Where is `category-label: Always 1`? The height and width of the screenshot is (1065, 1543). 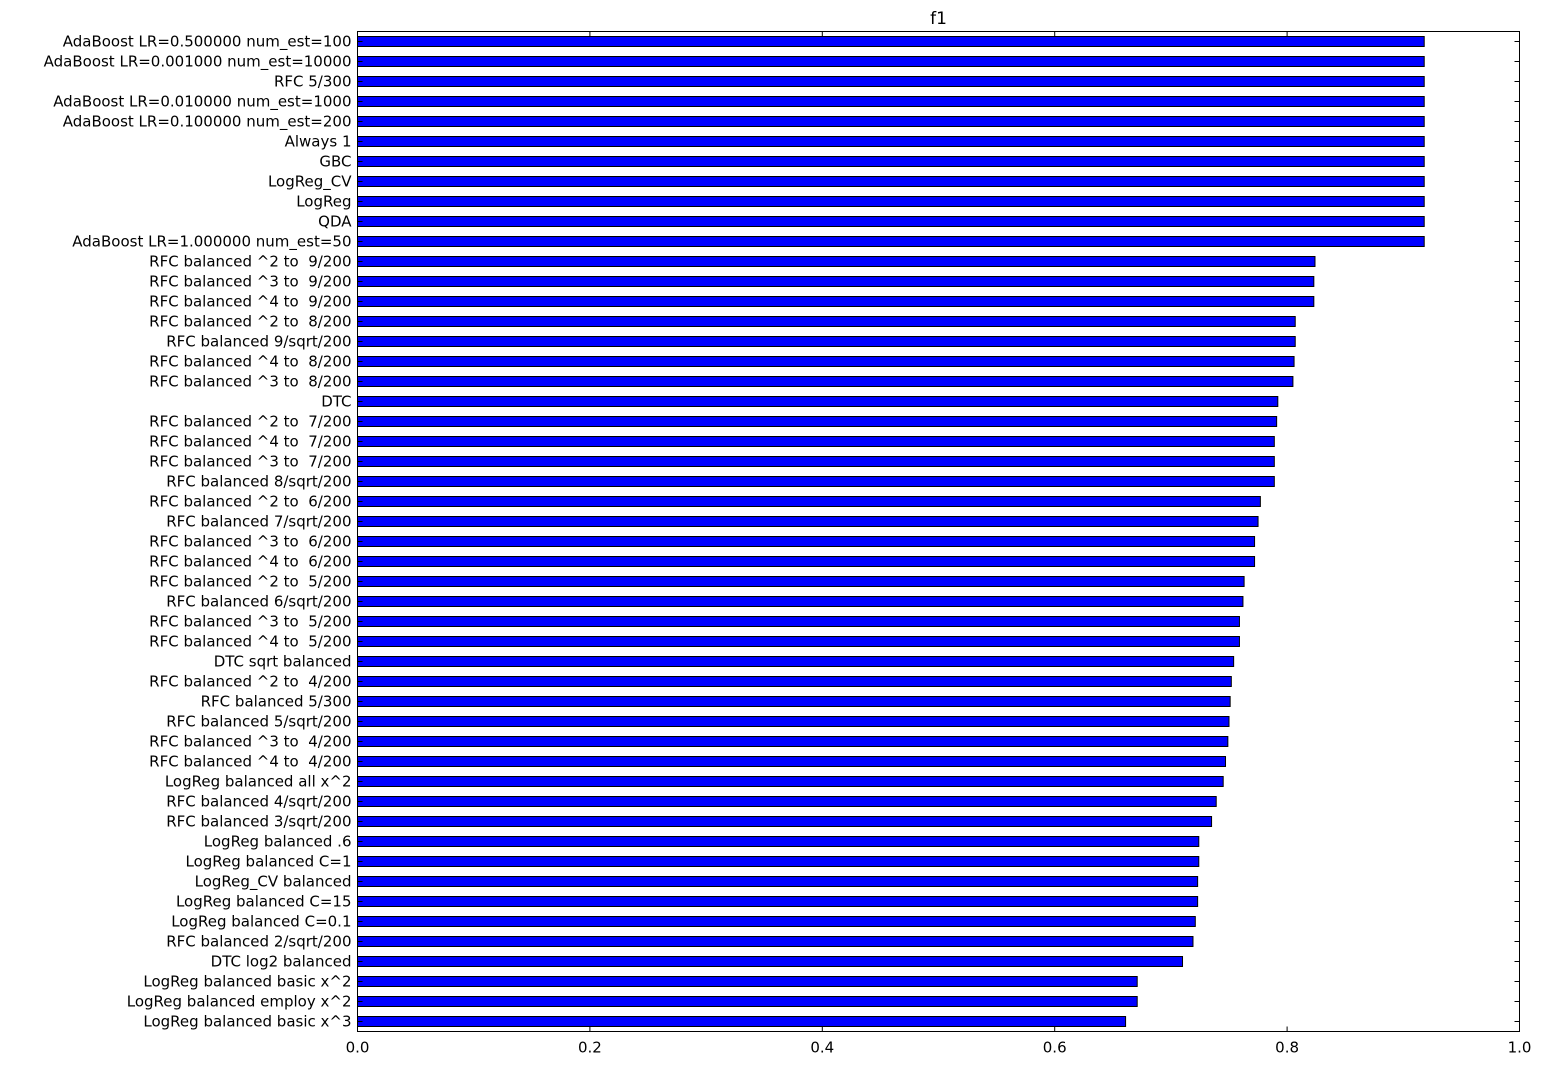
category-label: Always 1 is located at coordinates (318, 142).